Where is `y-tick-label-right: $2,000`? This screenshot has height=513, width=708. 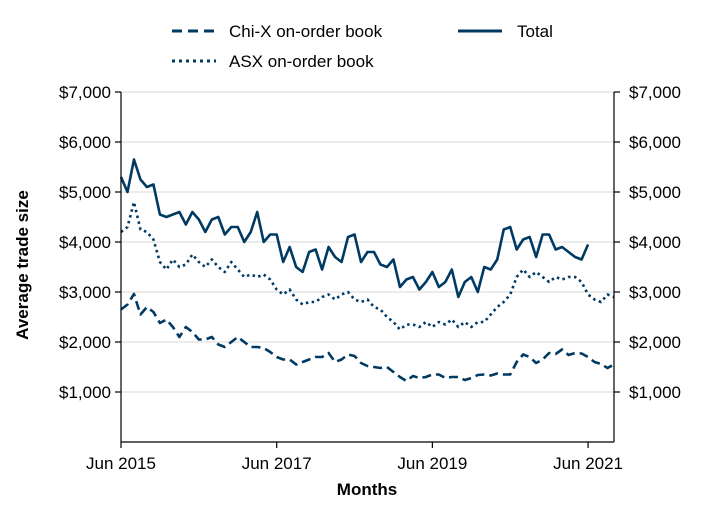
y-tick-label-right: $2,000 is located at coordinates (655, 342).